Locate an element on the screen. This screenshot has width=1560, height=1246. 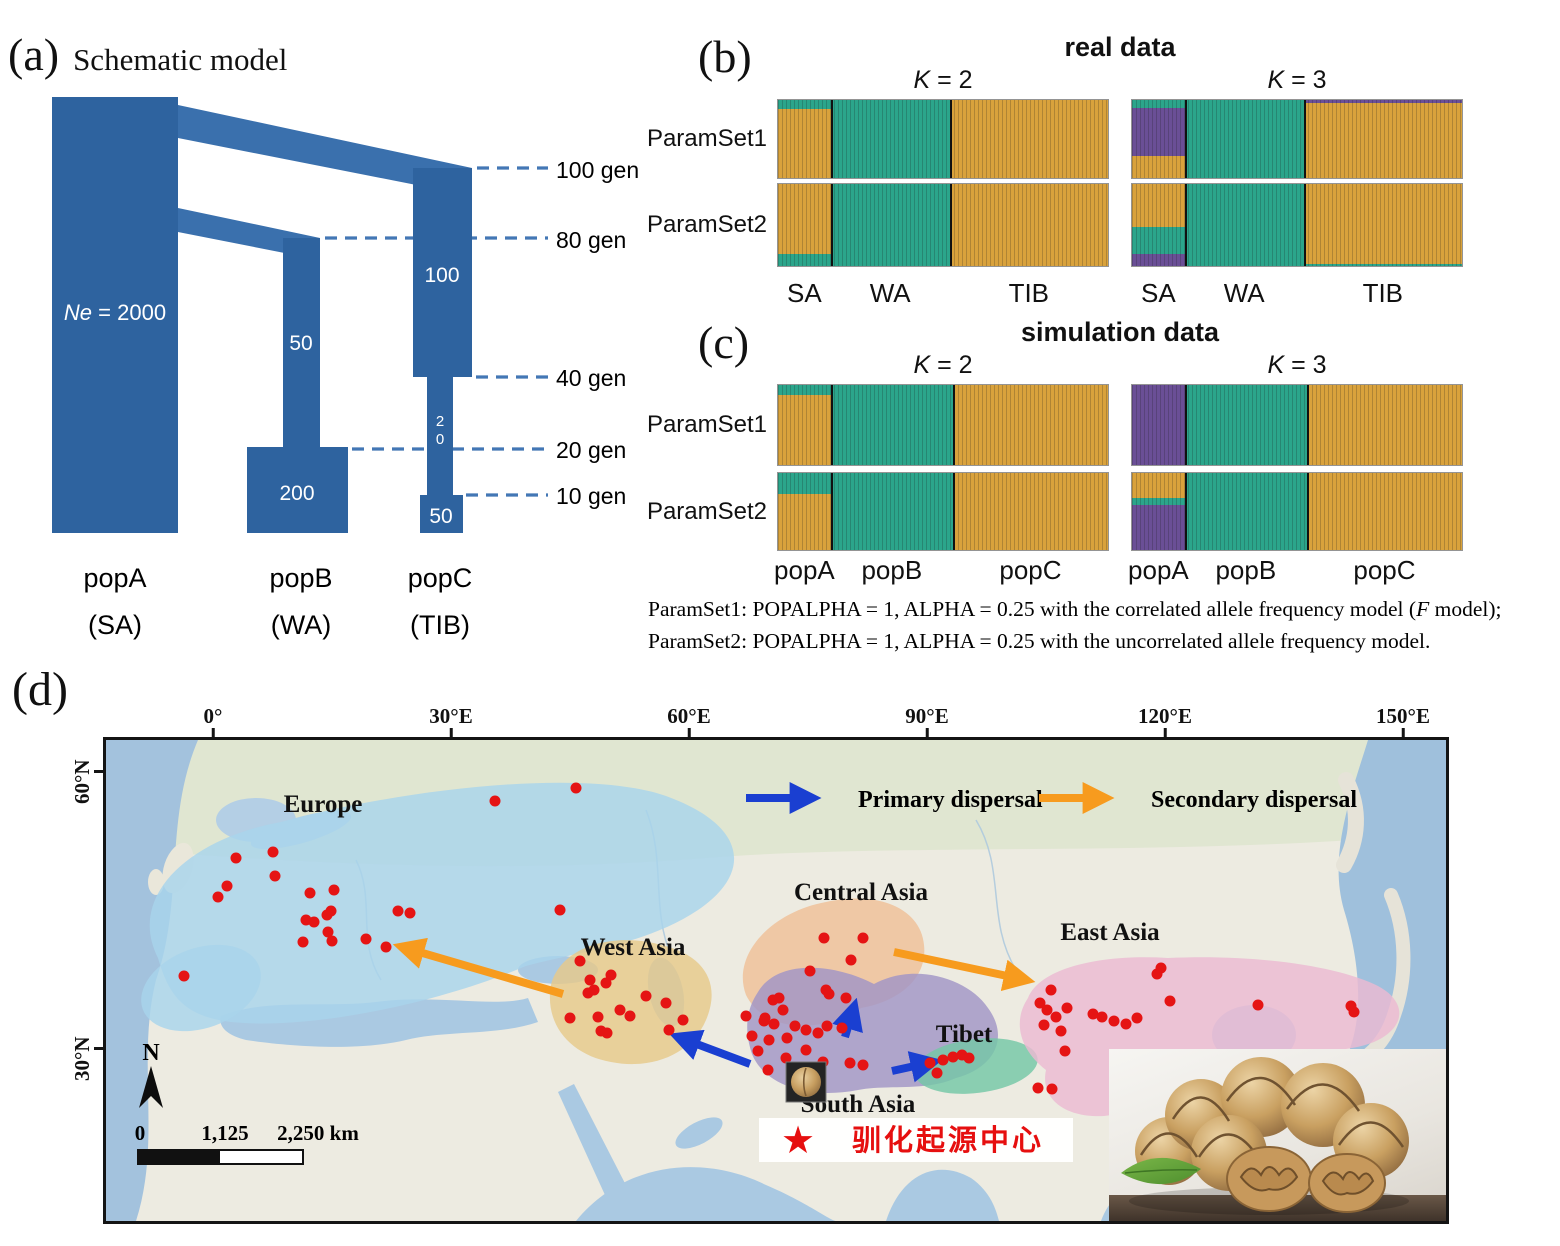
region-label-central_asia: Central Asia is located at coordinates (861, 892).